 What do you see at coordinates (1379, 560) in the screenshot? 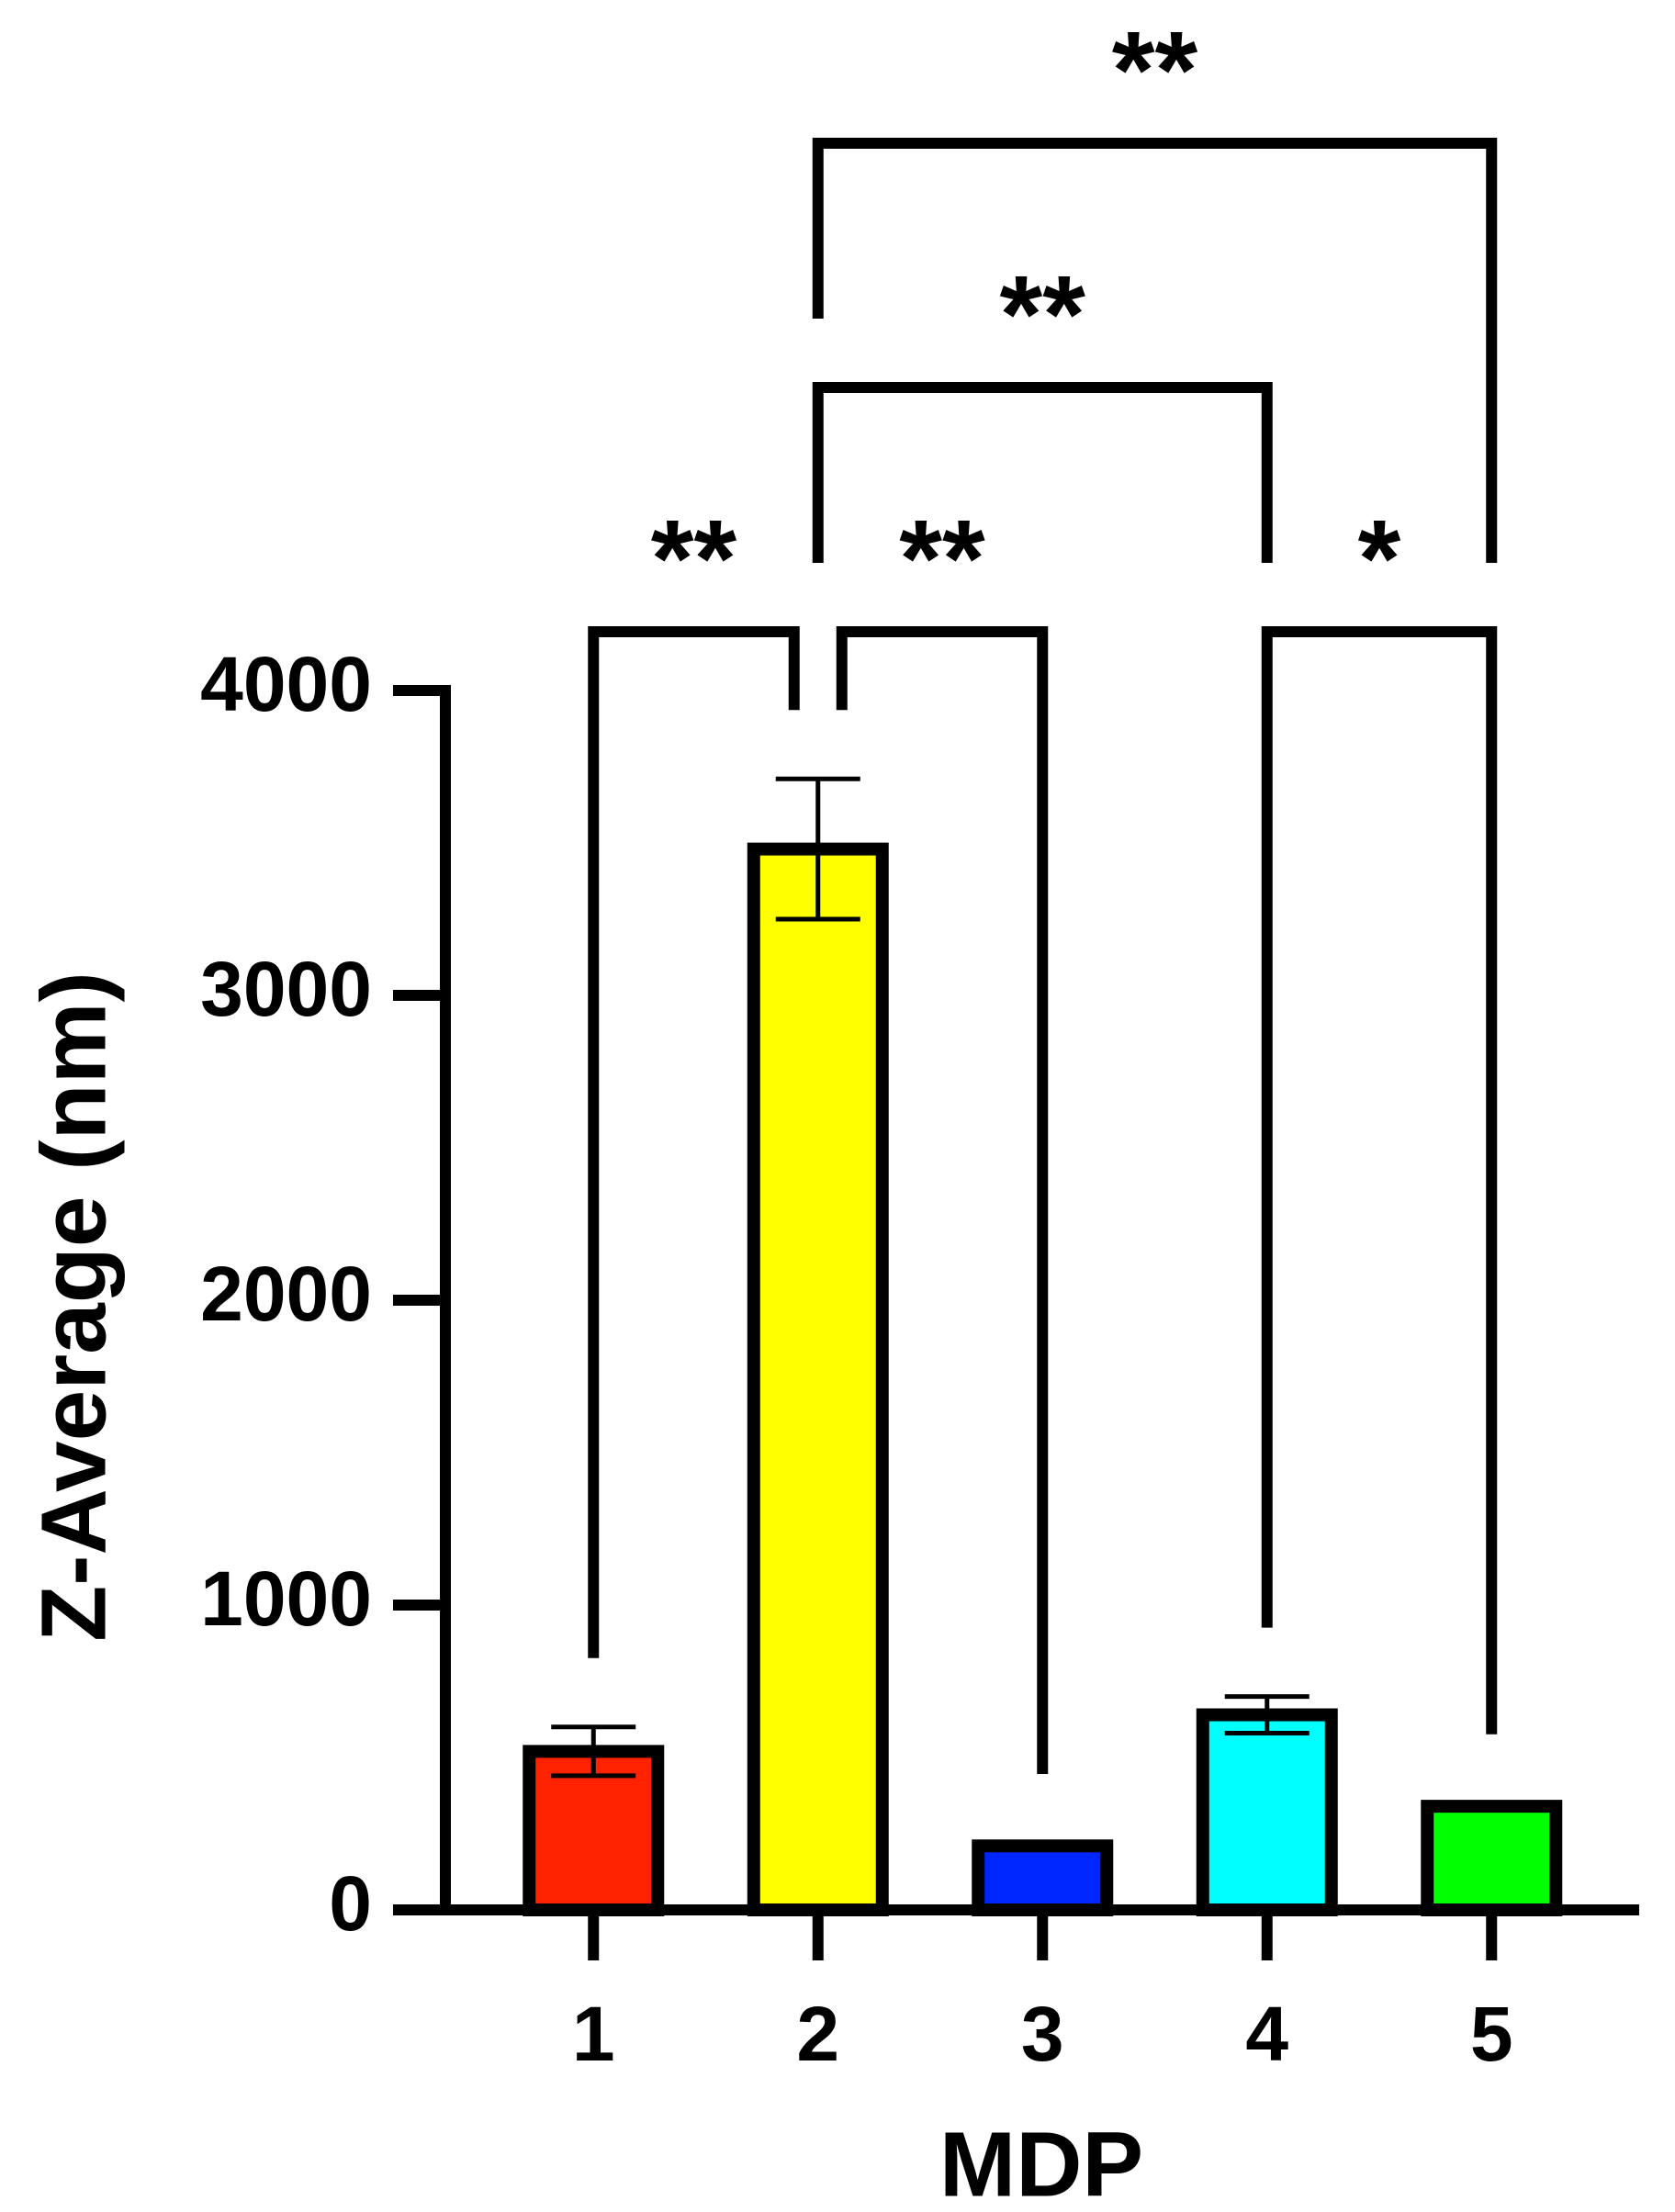
I see `significance-label: *` at bounding box center [1379, 560].